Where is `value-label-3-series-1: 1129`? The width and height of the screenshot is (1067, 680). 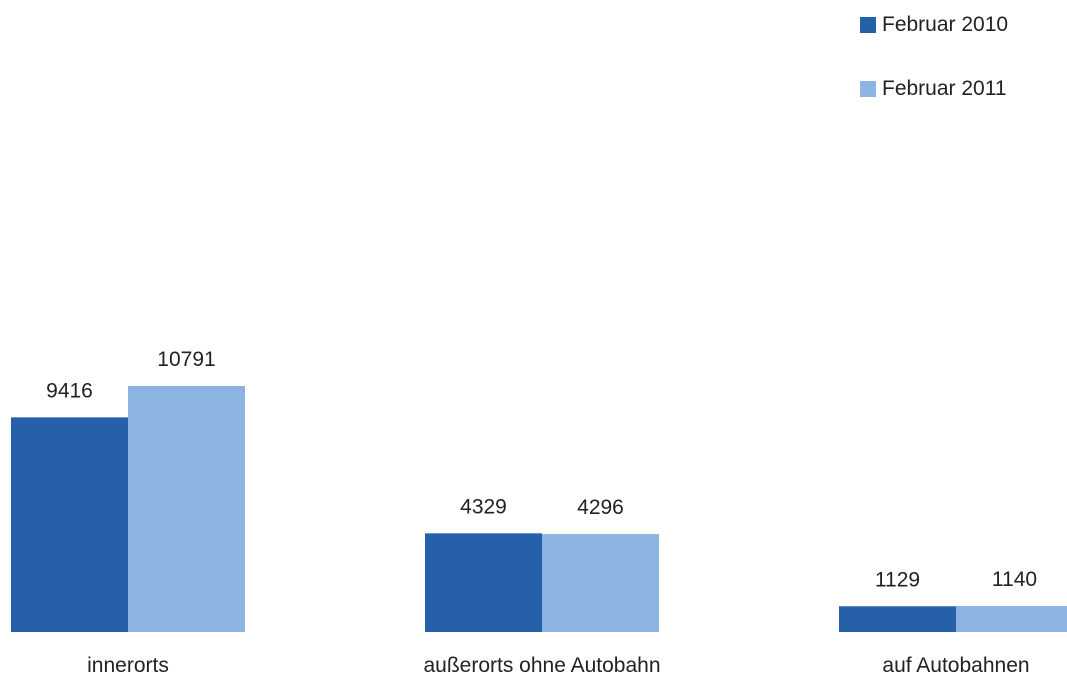 value-label-3-series-1: 1129 is located at coordinates (897, 579).